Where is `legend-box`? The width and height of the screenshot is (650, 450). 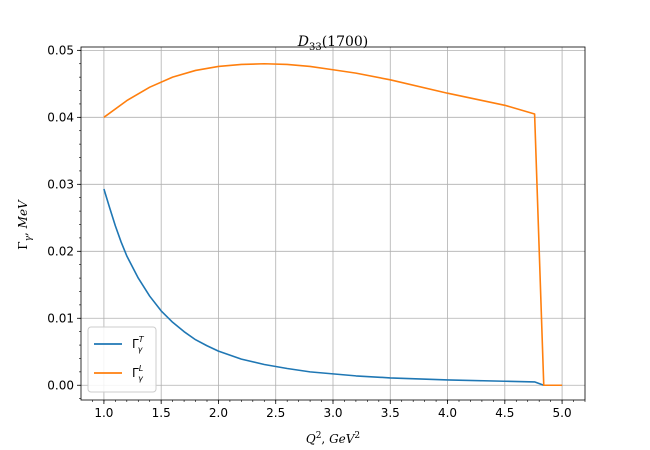
legend-box is located at coordinates (122, 359).